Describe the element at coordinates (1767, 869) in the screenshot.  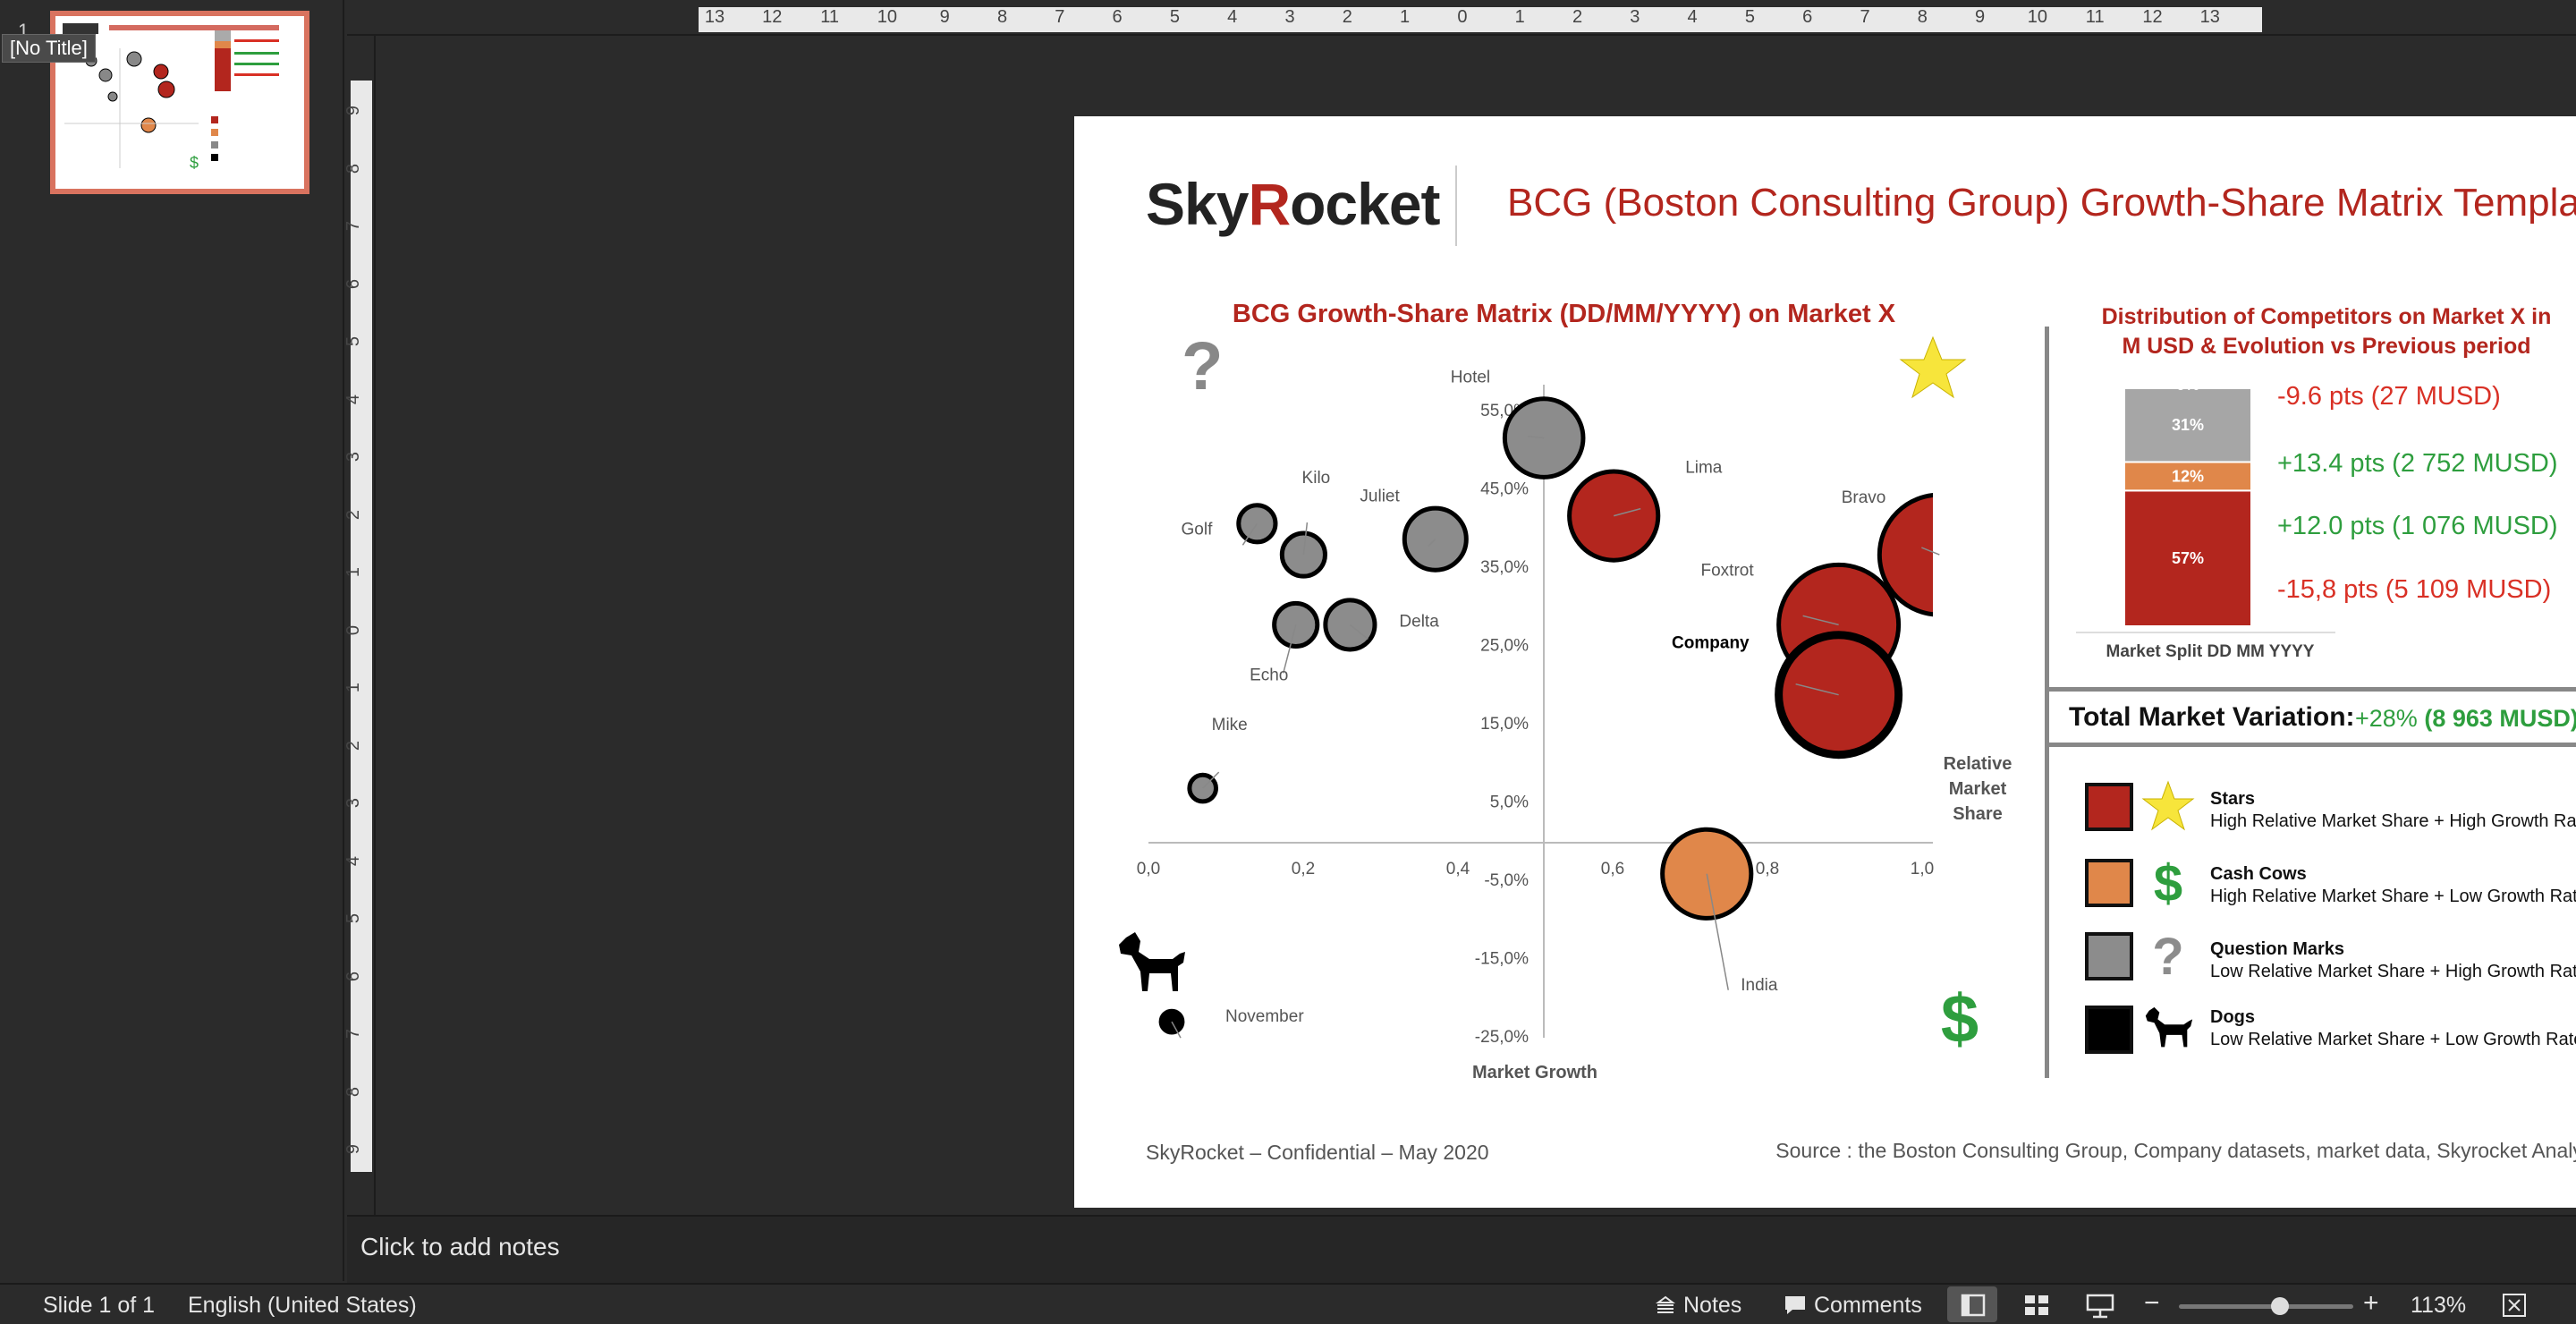
I see `x-tick-label: 0,8` at that location.